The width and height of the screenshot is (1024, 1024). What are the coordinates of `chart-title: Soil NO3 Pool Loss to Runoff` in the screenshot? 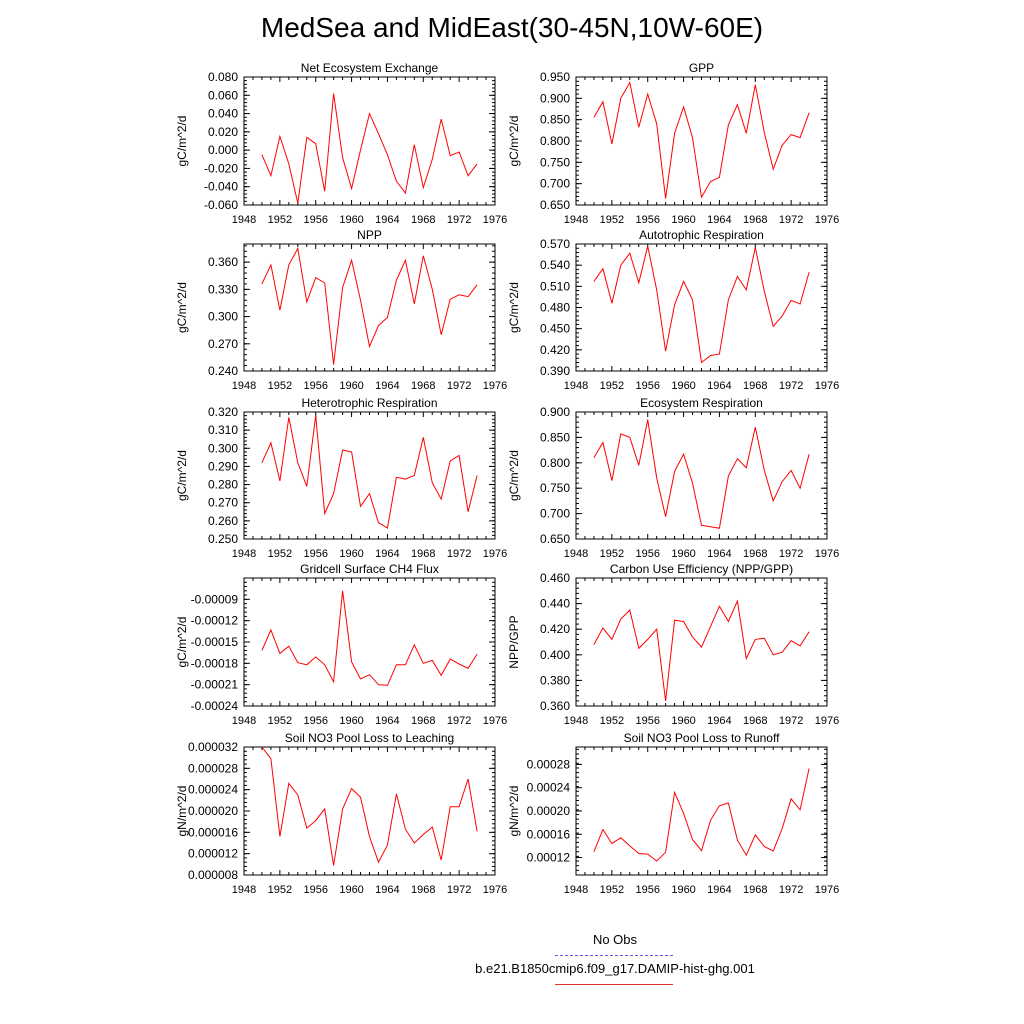 It's located at (702, 738).